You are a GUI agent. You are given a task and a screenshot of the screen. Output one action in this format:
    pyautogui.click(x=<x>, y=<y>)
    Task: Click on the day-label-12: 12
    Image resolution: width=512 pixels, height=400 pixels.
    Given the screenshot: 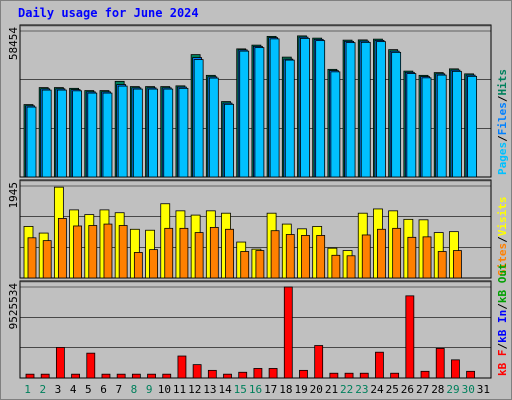 What is the action you would take?
    pyautogui.click(x=194, y=389)
    